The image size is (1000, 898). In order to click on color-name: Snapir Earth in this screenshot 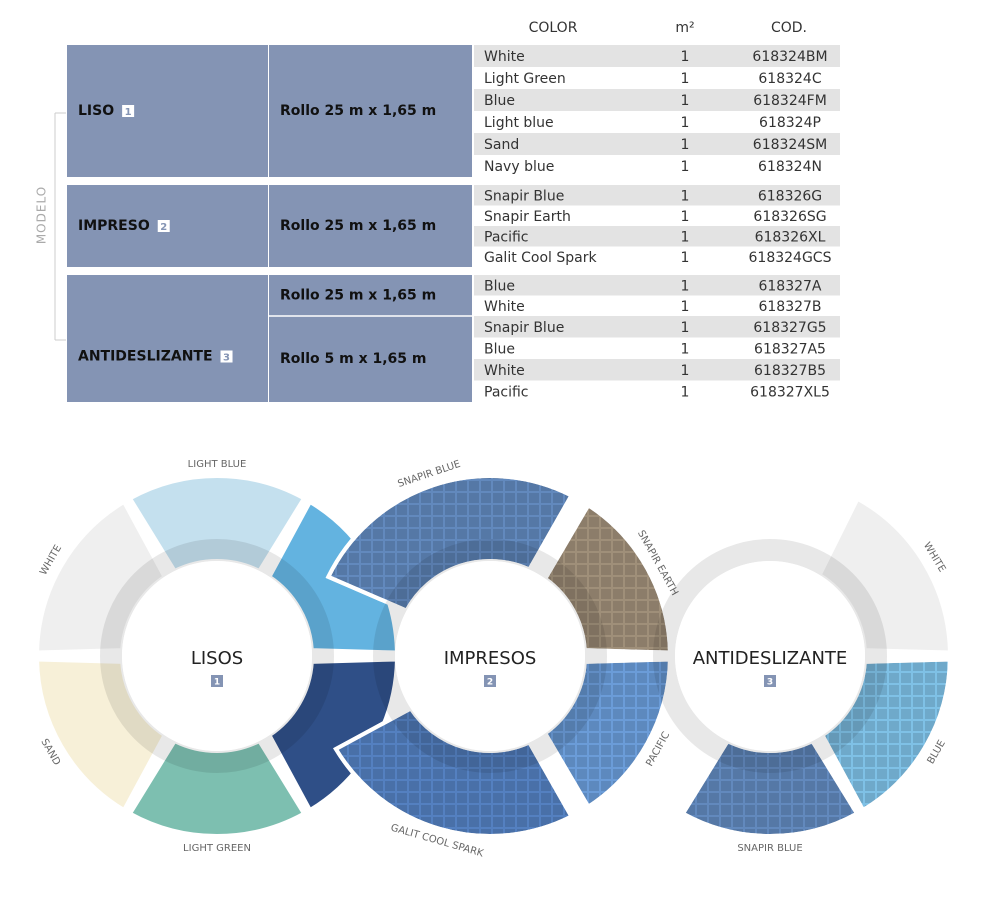, I will do `click(527, 217)`.